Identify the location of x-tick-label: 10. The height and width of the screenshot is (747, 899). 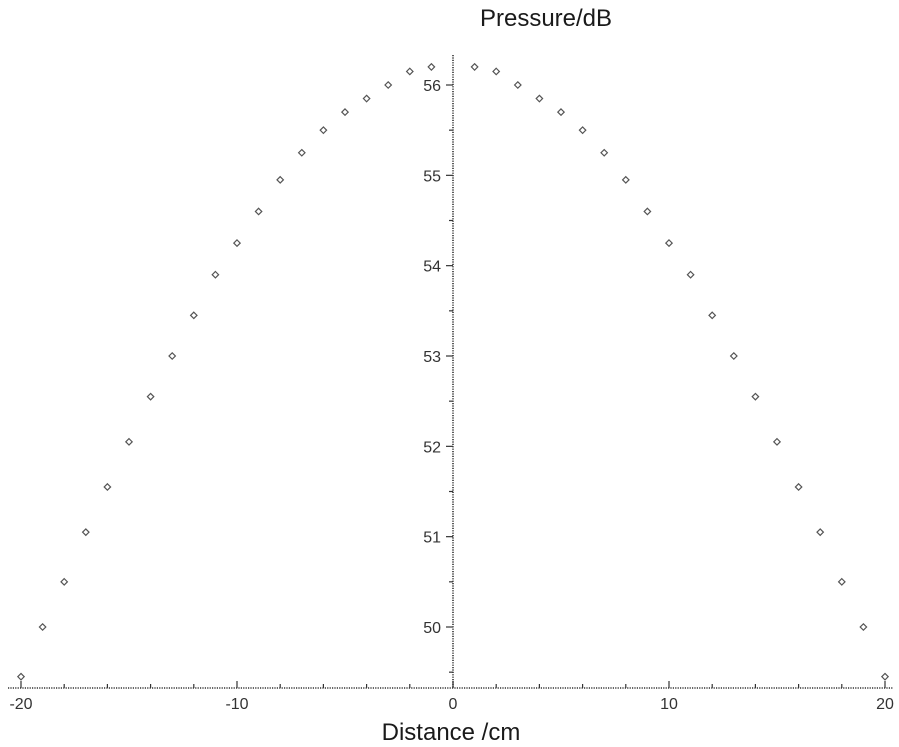
(669, 704).